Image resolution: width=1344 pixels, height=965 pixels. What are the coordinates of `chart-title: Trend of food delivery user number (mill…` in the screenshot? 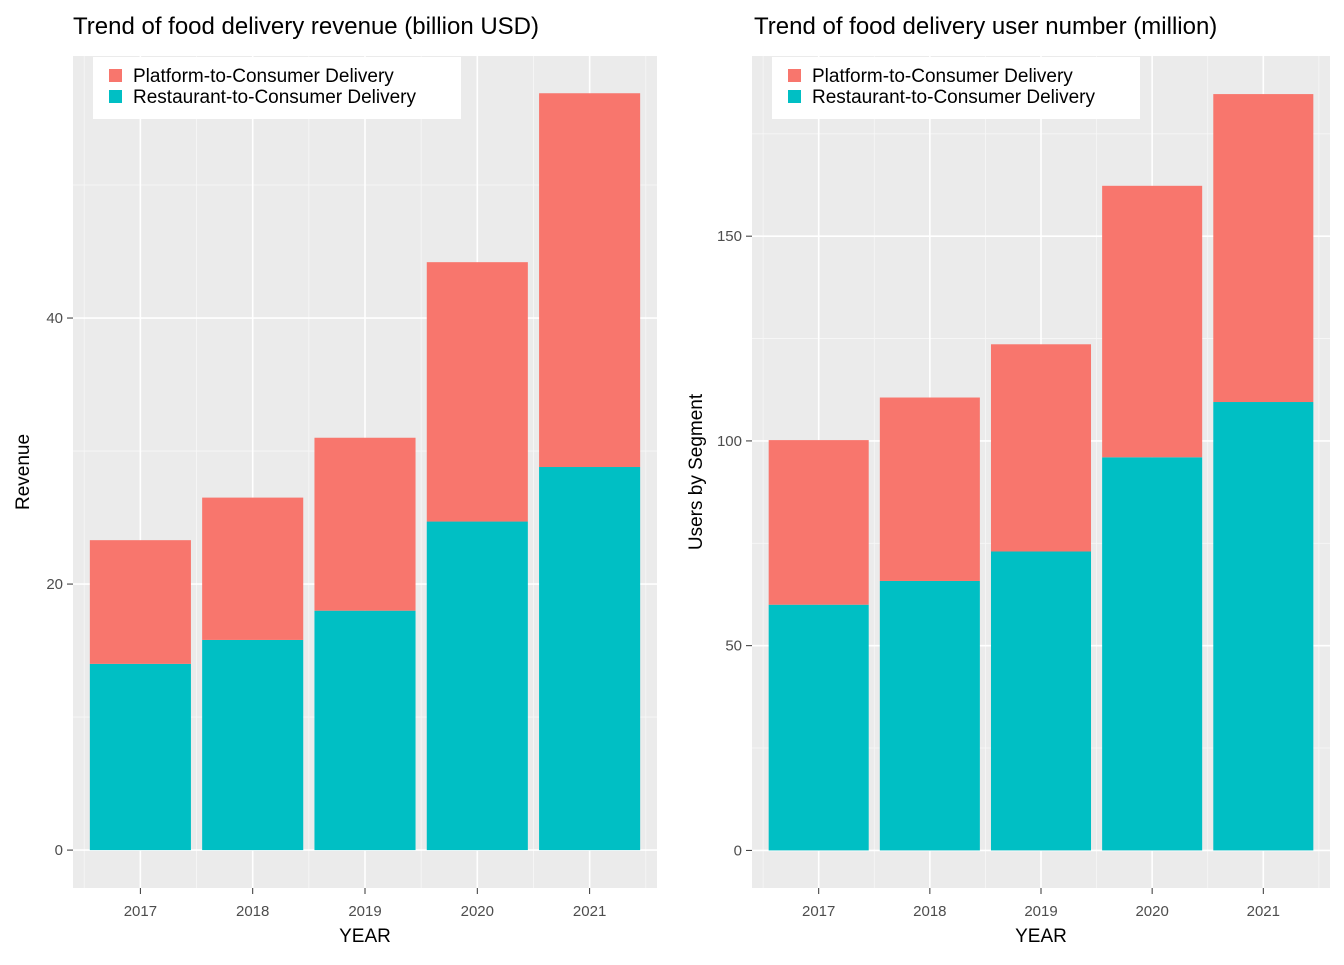 It's located at (985, 26).